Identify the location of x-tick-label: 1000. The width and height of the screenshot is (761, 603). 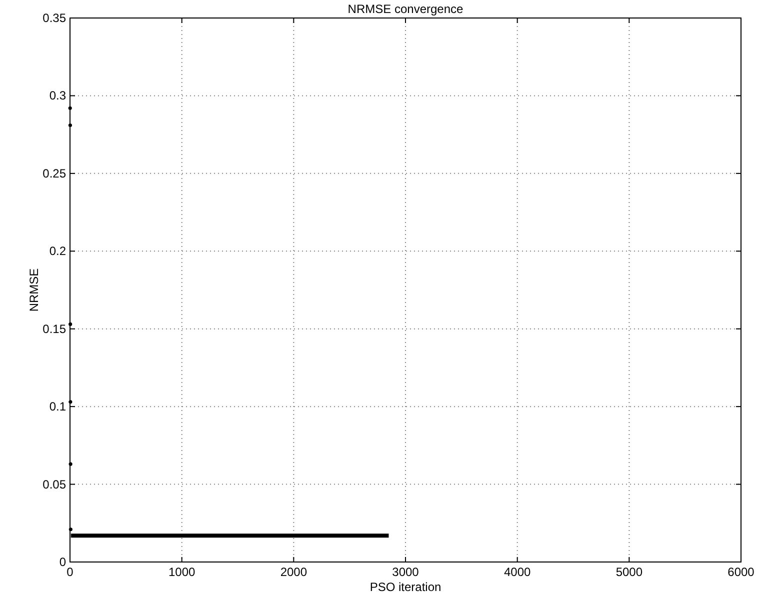
(182, 572).